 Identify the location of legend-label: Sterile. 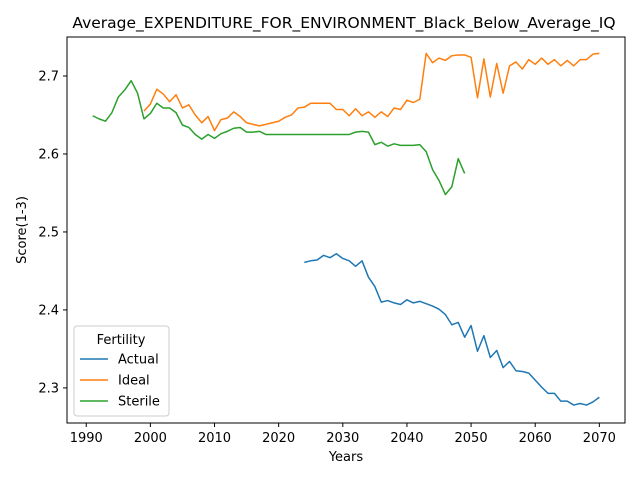
(139, 402).